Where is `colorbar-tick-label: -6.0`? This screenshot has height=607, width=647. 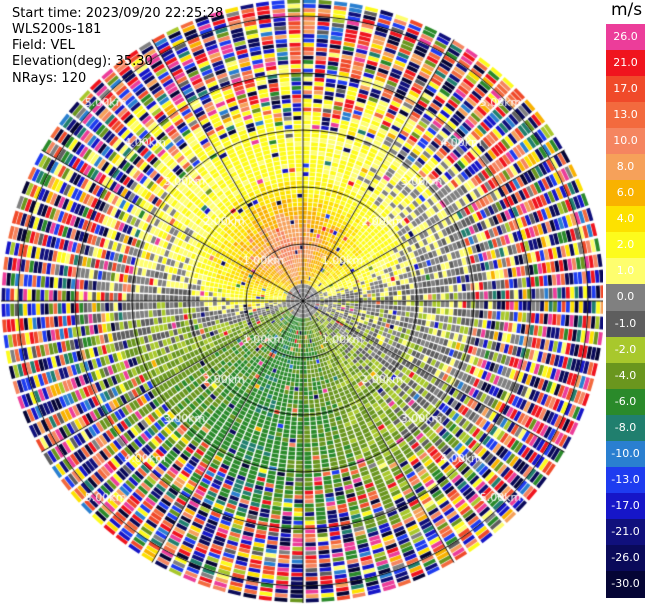 colorbar-tick-label: -6.0 is located at coordinates (625, 401).